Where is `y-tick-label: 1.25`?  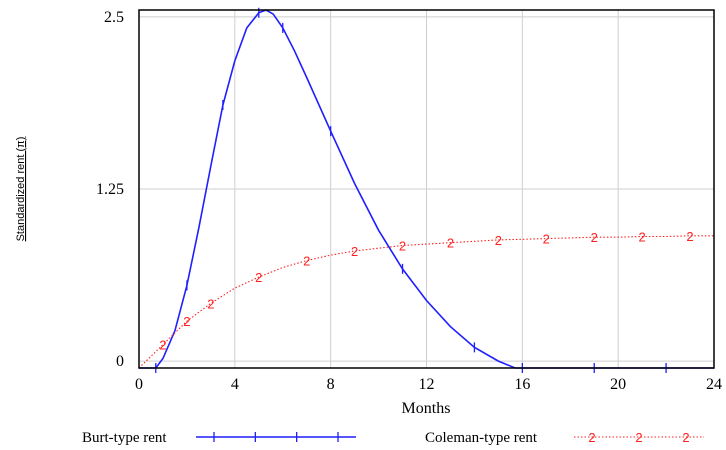 y-tick-label: 1.25 is located at coordinates (110, 189).